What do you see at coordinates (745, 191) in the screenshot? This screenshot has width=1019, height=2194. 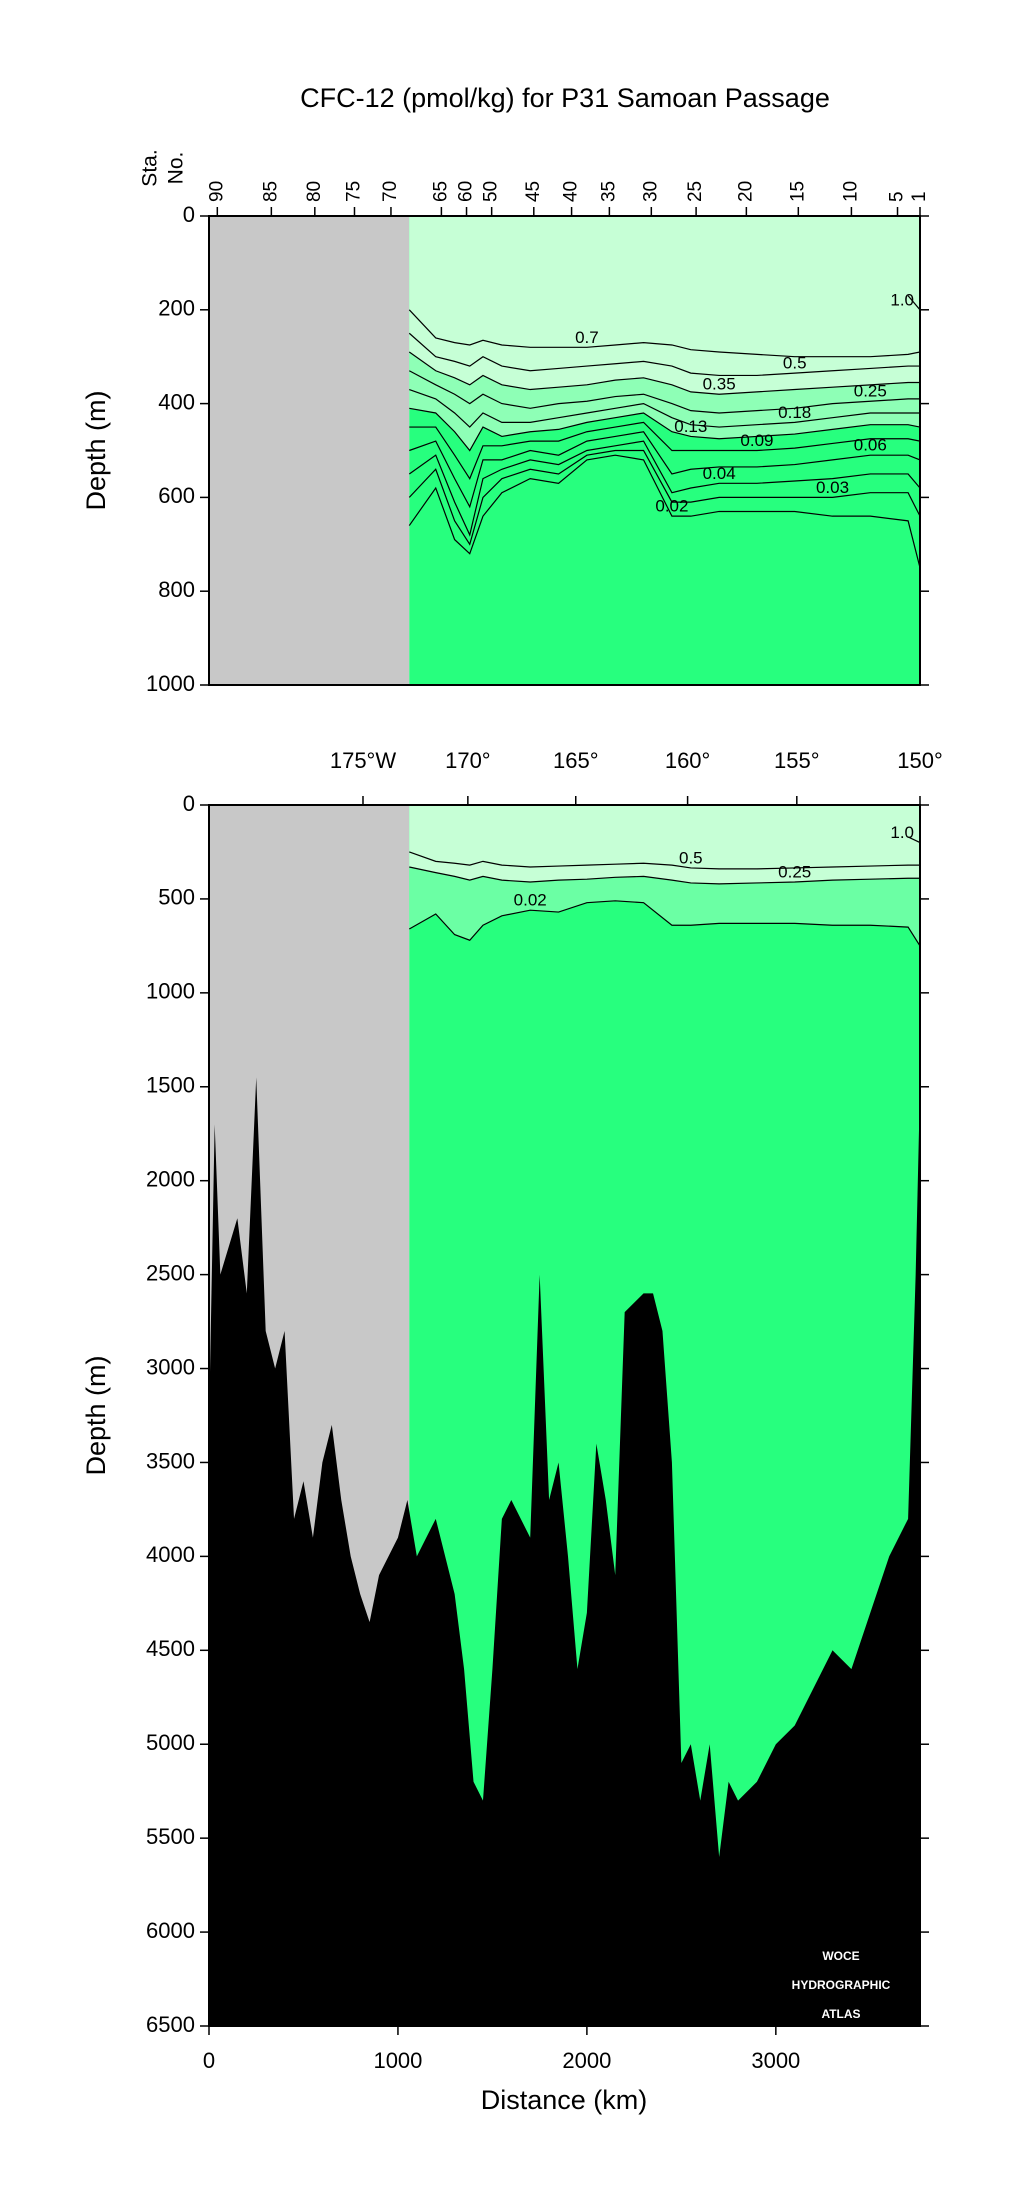 I see `station-tick-label: 20` at bounding box center [745, 191].